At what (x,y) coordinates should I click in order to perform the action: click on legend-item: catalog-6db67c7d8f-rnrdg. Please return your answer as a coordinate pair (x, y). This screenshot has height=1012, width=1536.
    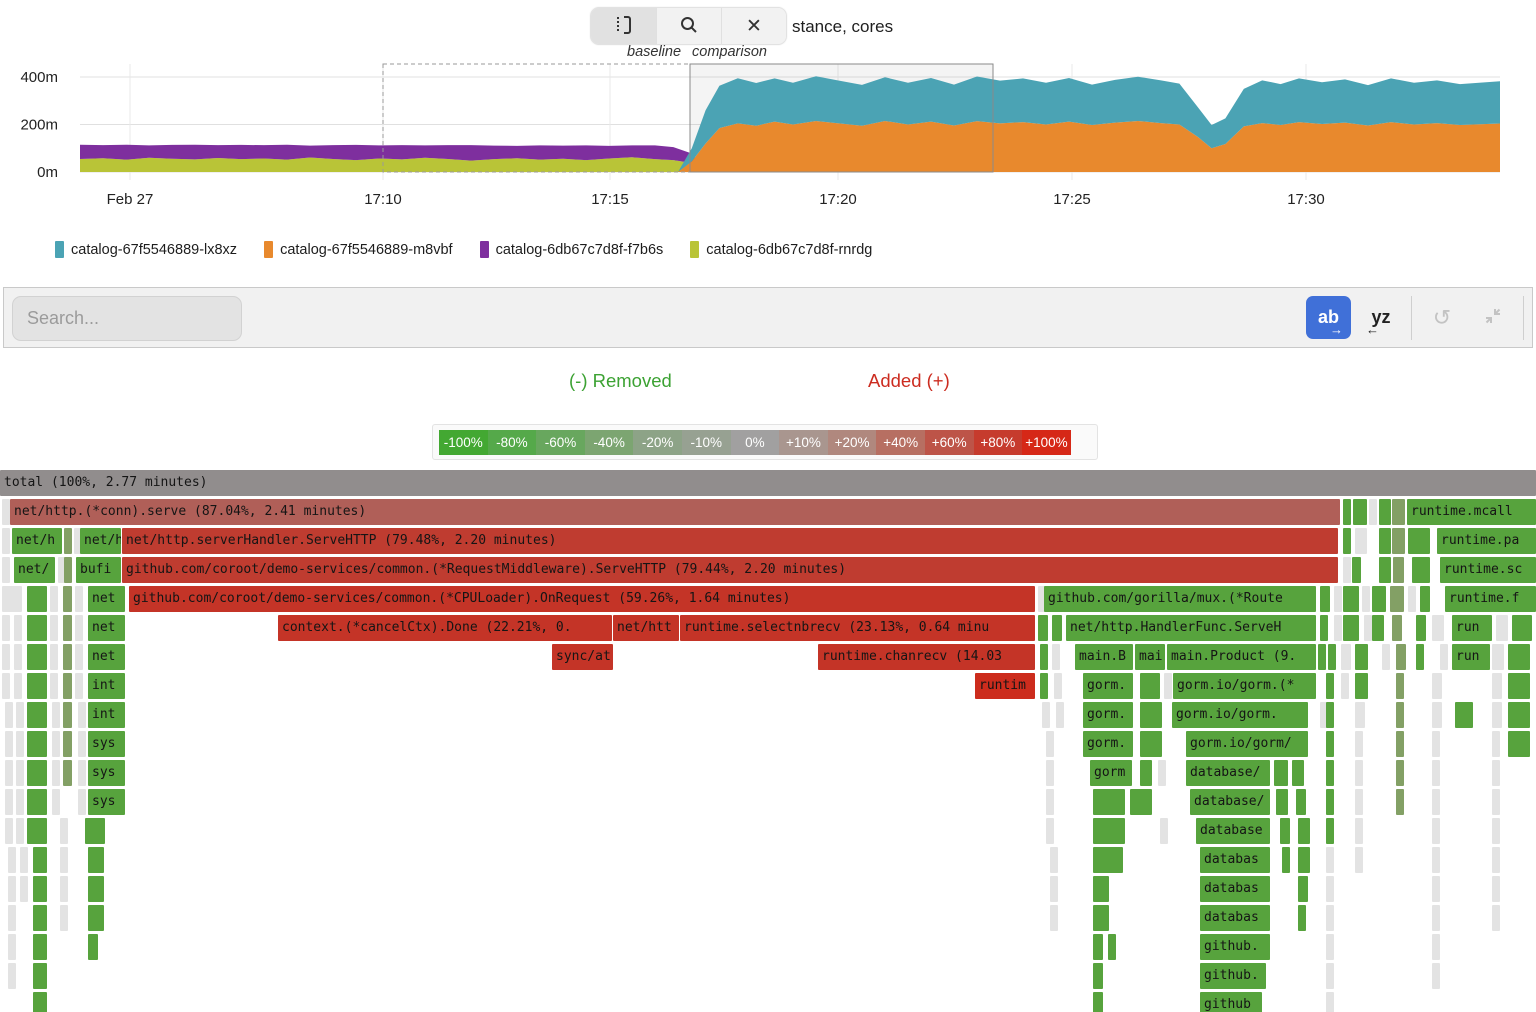
    Looking at the image, I should click on (781, 249).